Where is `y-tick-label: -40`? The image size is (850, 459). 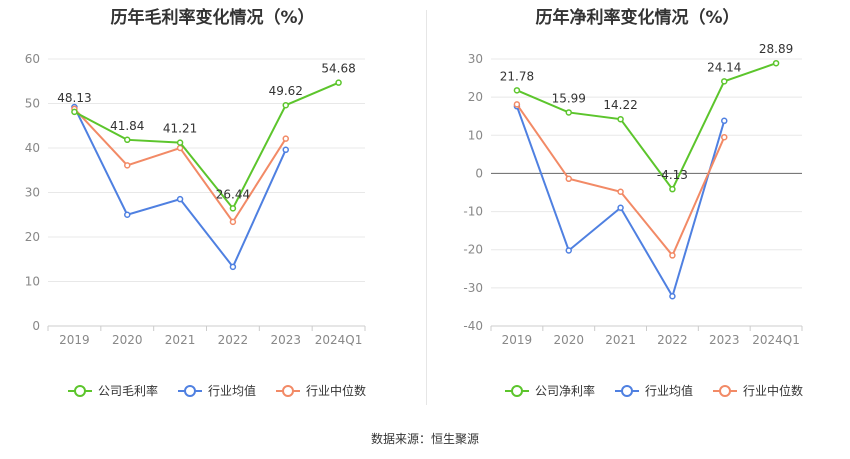 y-tick-label: -40 is located at coordinates (473, 326).